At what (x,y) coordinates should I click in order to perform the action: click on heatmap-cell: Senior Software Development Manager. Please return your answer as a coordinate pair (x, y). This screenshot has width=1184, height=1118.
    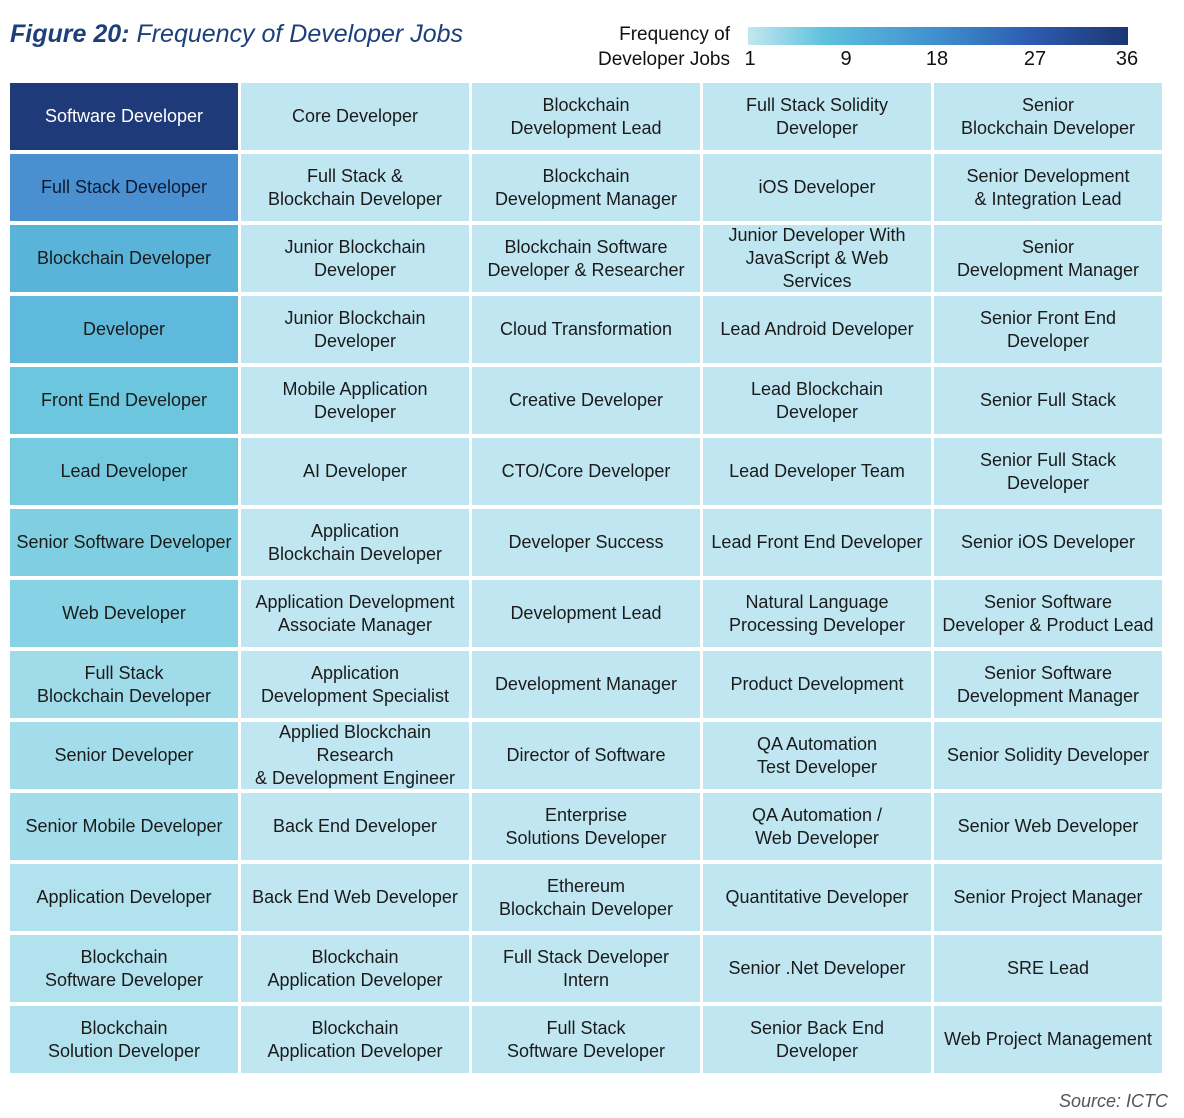
    Looking at the image, I should click on (1048, 684).